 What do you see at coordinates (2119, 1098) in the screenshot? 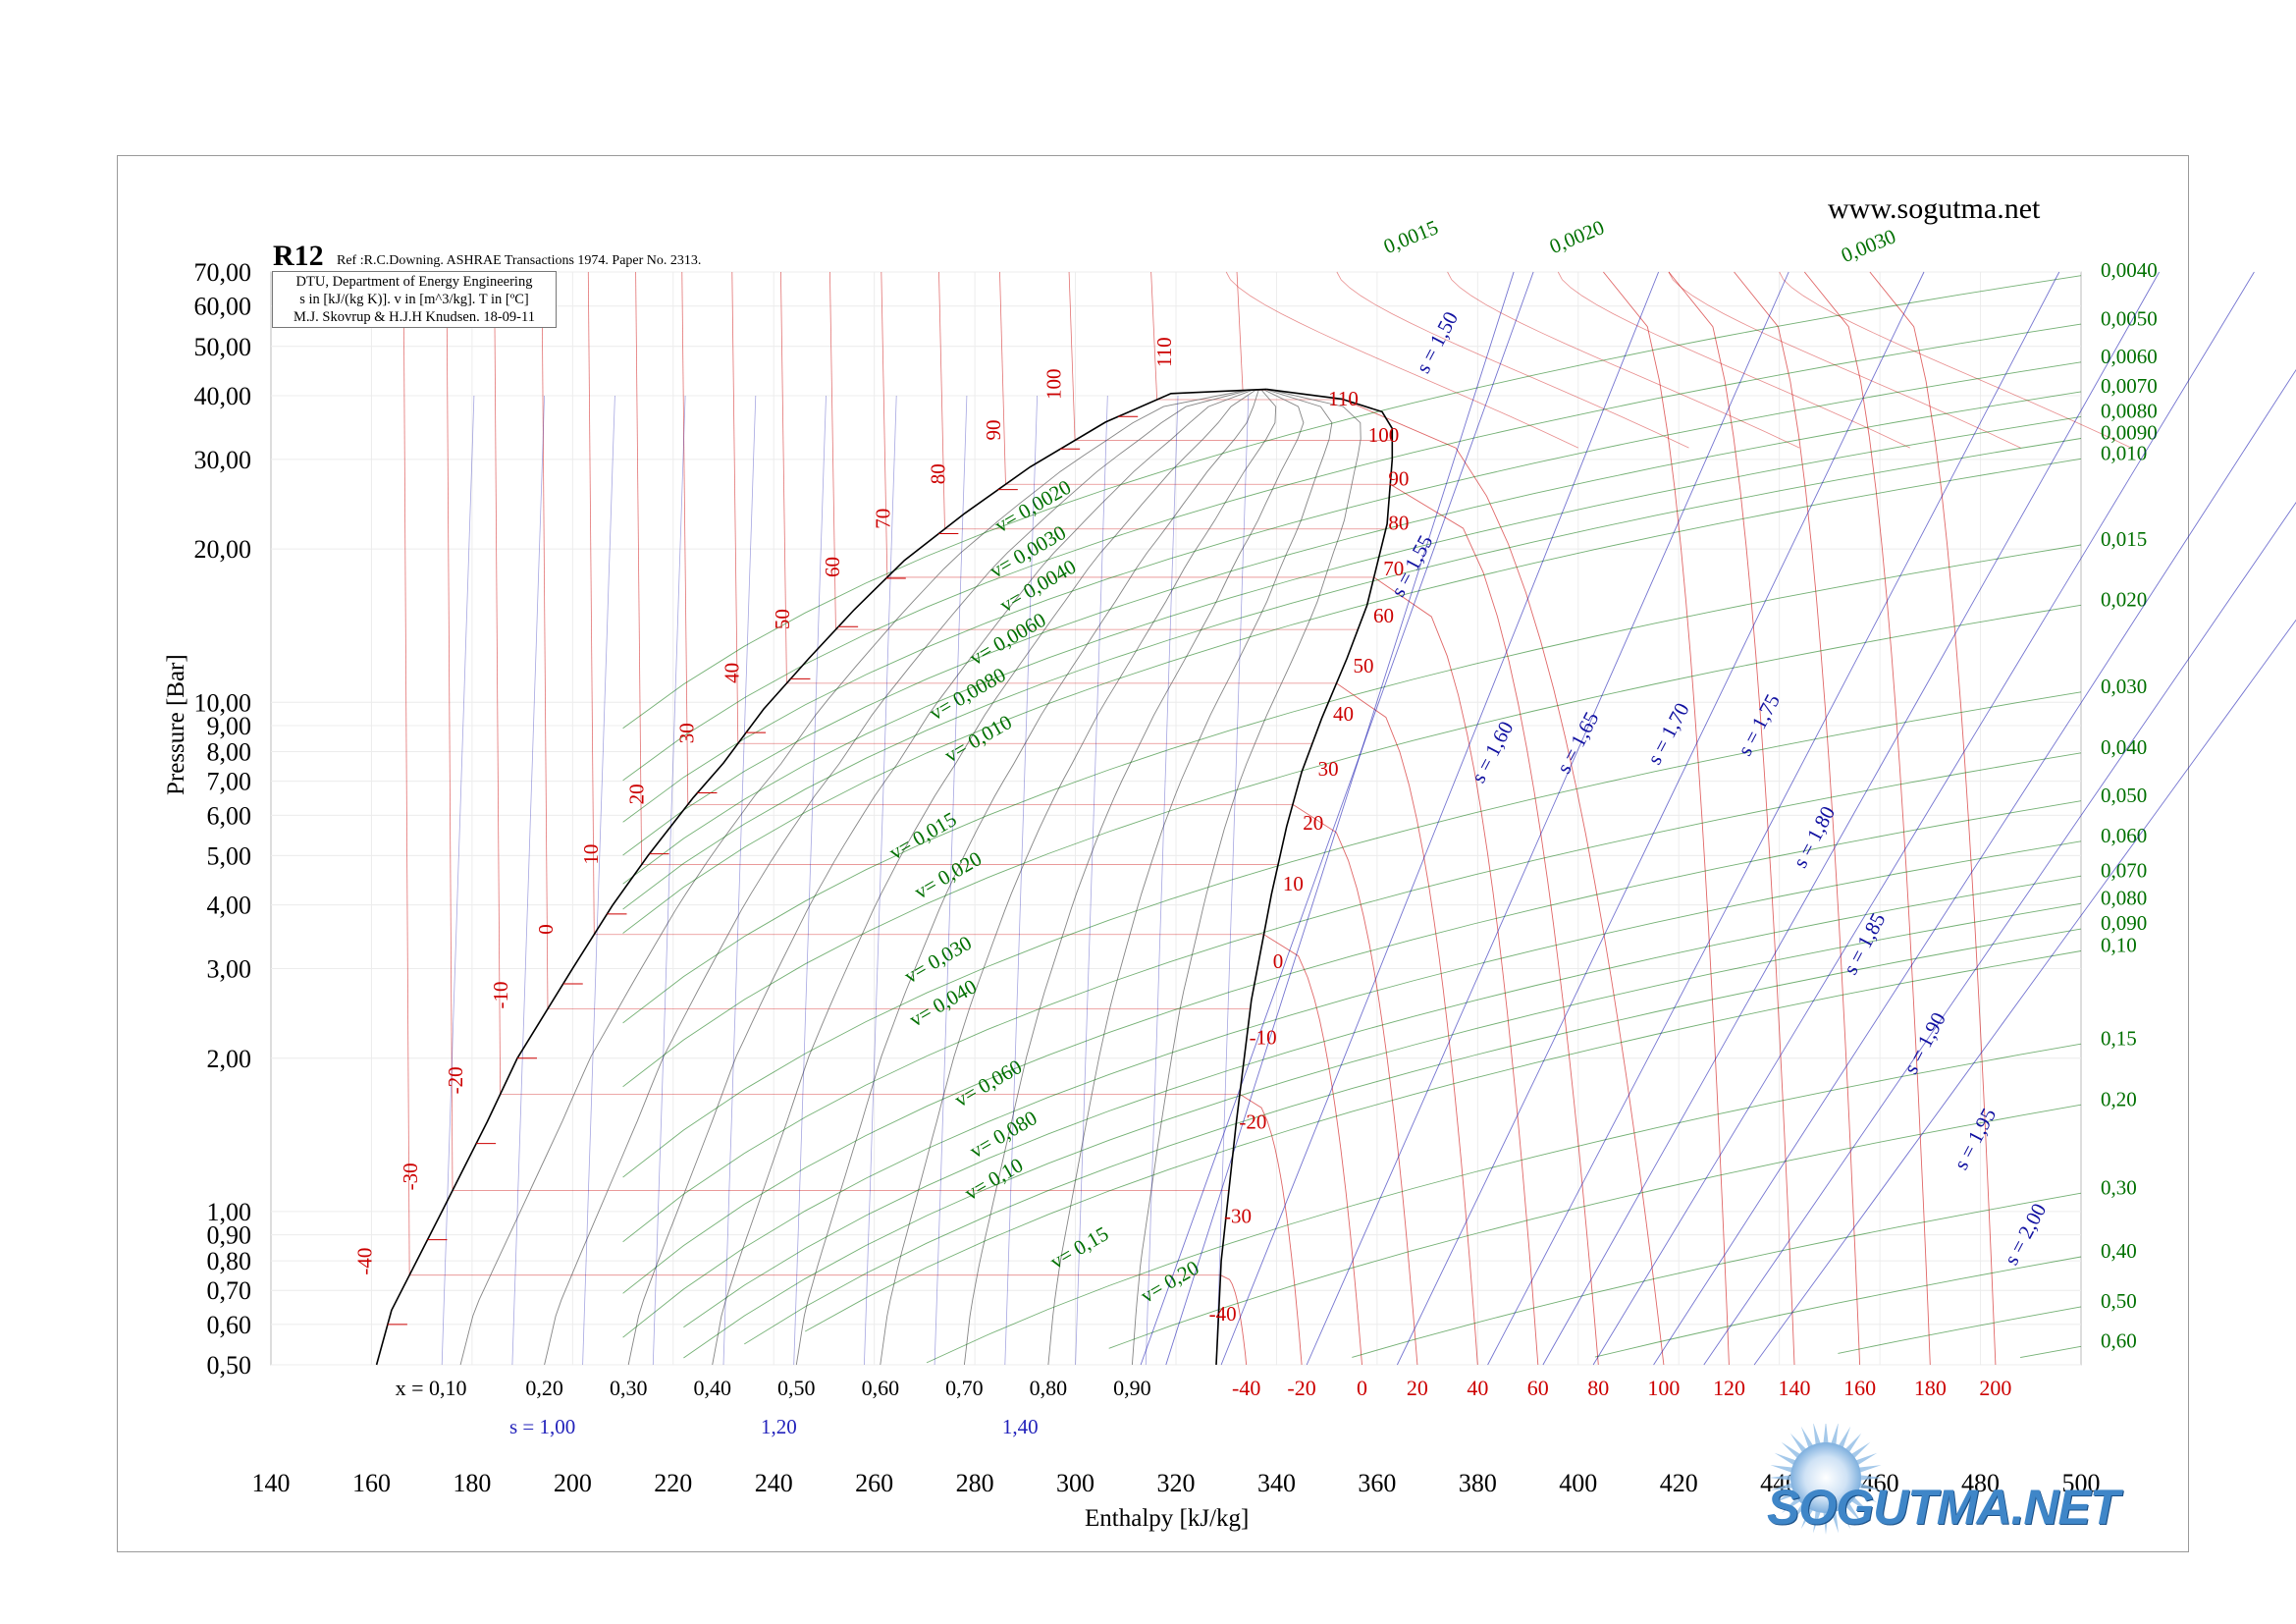
I see `isochore-label-right: 0,20` at bounding box center [2119, 1098].